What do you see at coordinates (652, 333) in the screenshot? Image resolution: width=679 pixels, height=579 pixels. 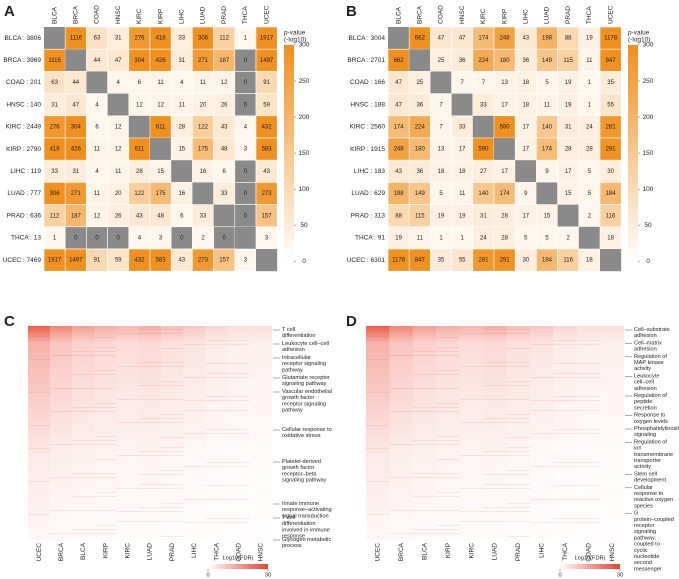 I see `annotation: Cell–substrate adhesion` at bounding box center [652, 333].